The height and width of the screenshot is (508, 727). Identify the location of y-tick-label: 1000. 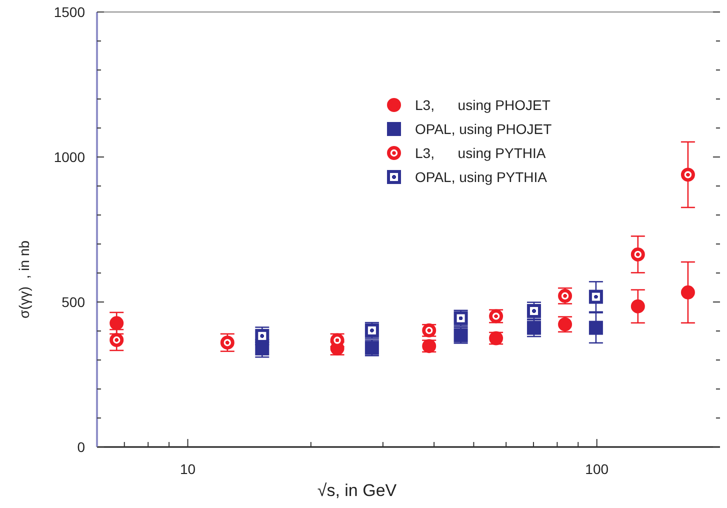
(70, 157).